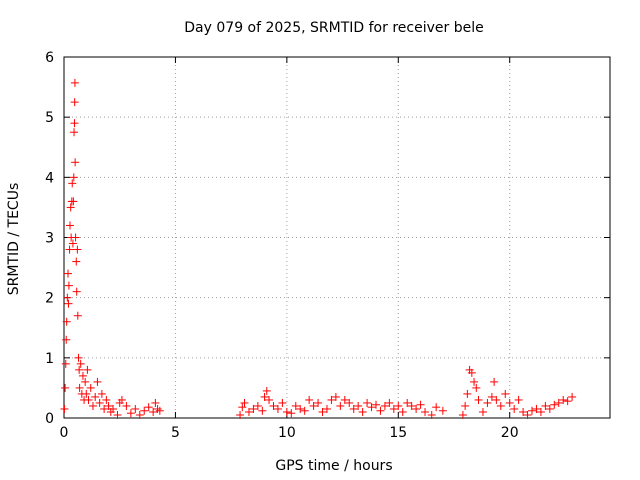 The image size is (640, 480). I want to click on y-tick-label: 5, so click(49, 118).